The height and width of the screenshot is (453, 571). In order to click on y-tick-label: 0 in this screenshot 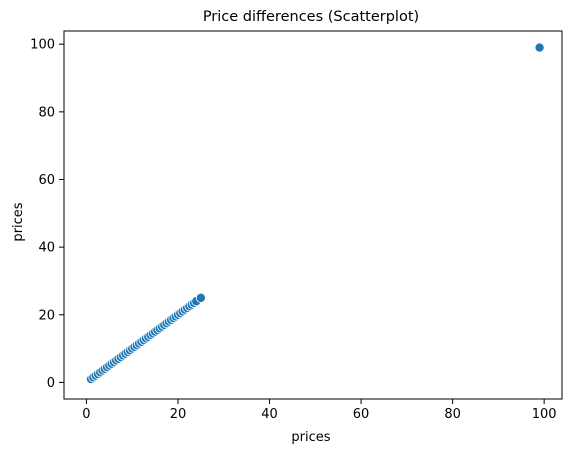, I will do `click(51, 383)`.